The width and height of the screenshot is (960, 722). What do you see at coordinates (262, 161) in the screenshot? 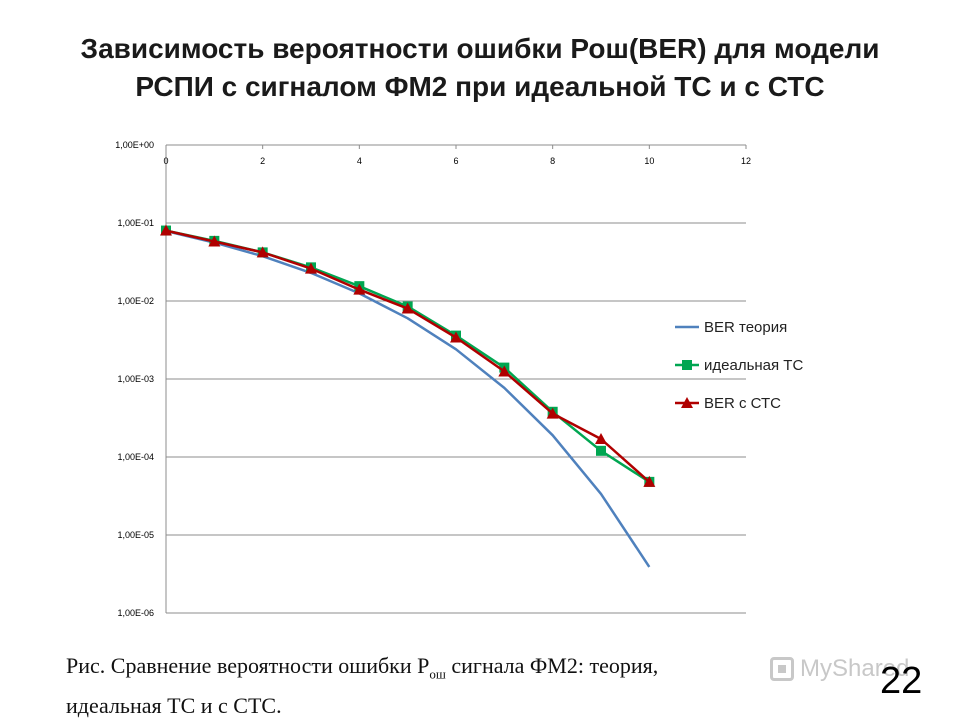
I see `x-tick-label: 2` at bounding box center [262, 161].